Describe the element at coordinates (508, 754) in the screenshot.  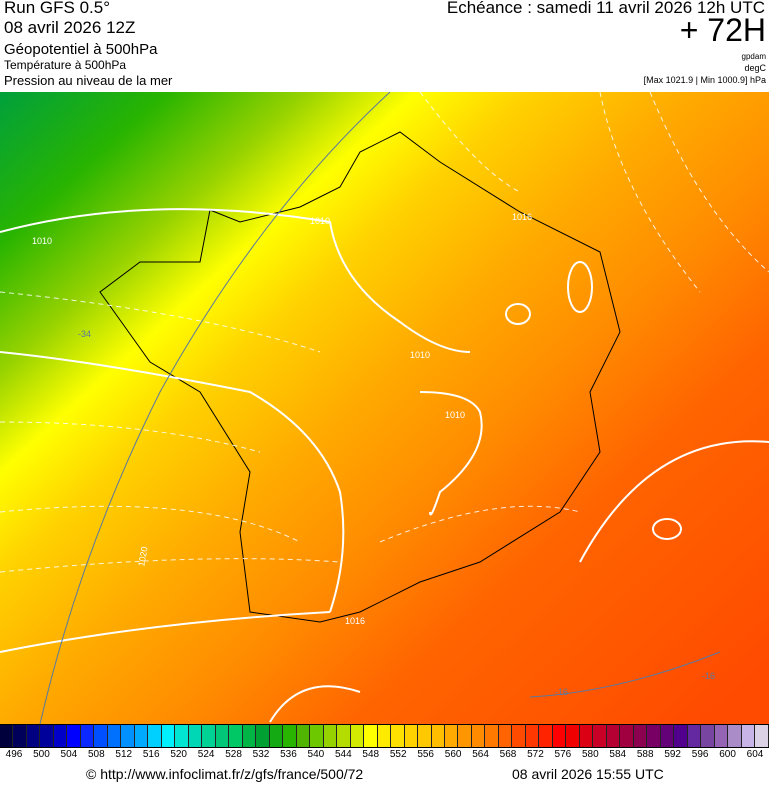
I see `color-scale-tick: 568` at that location.